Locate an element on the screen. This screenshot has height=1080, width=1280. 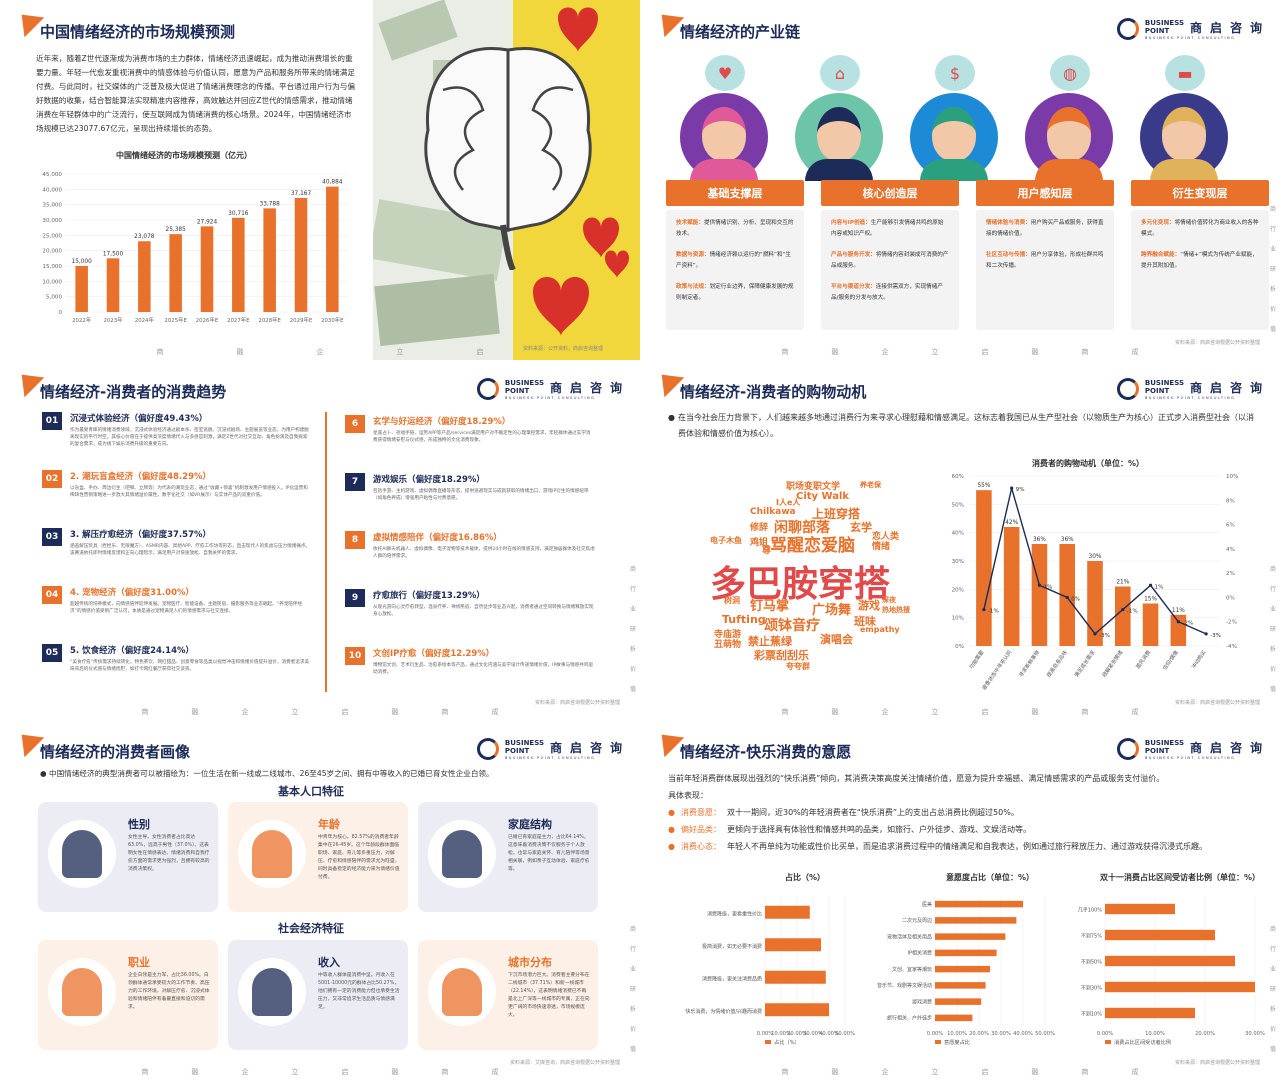
intro-sub: 具体表现： is located at coordinates (688, 795).